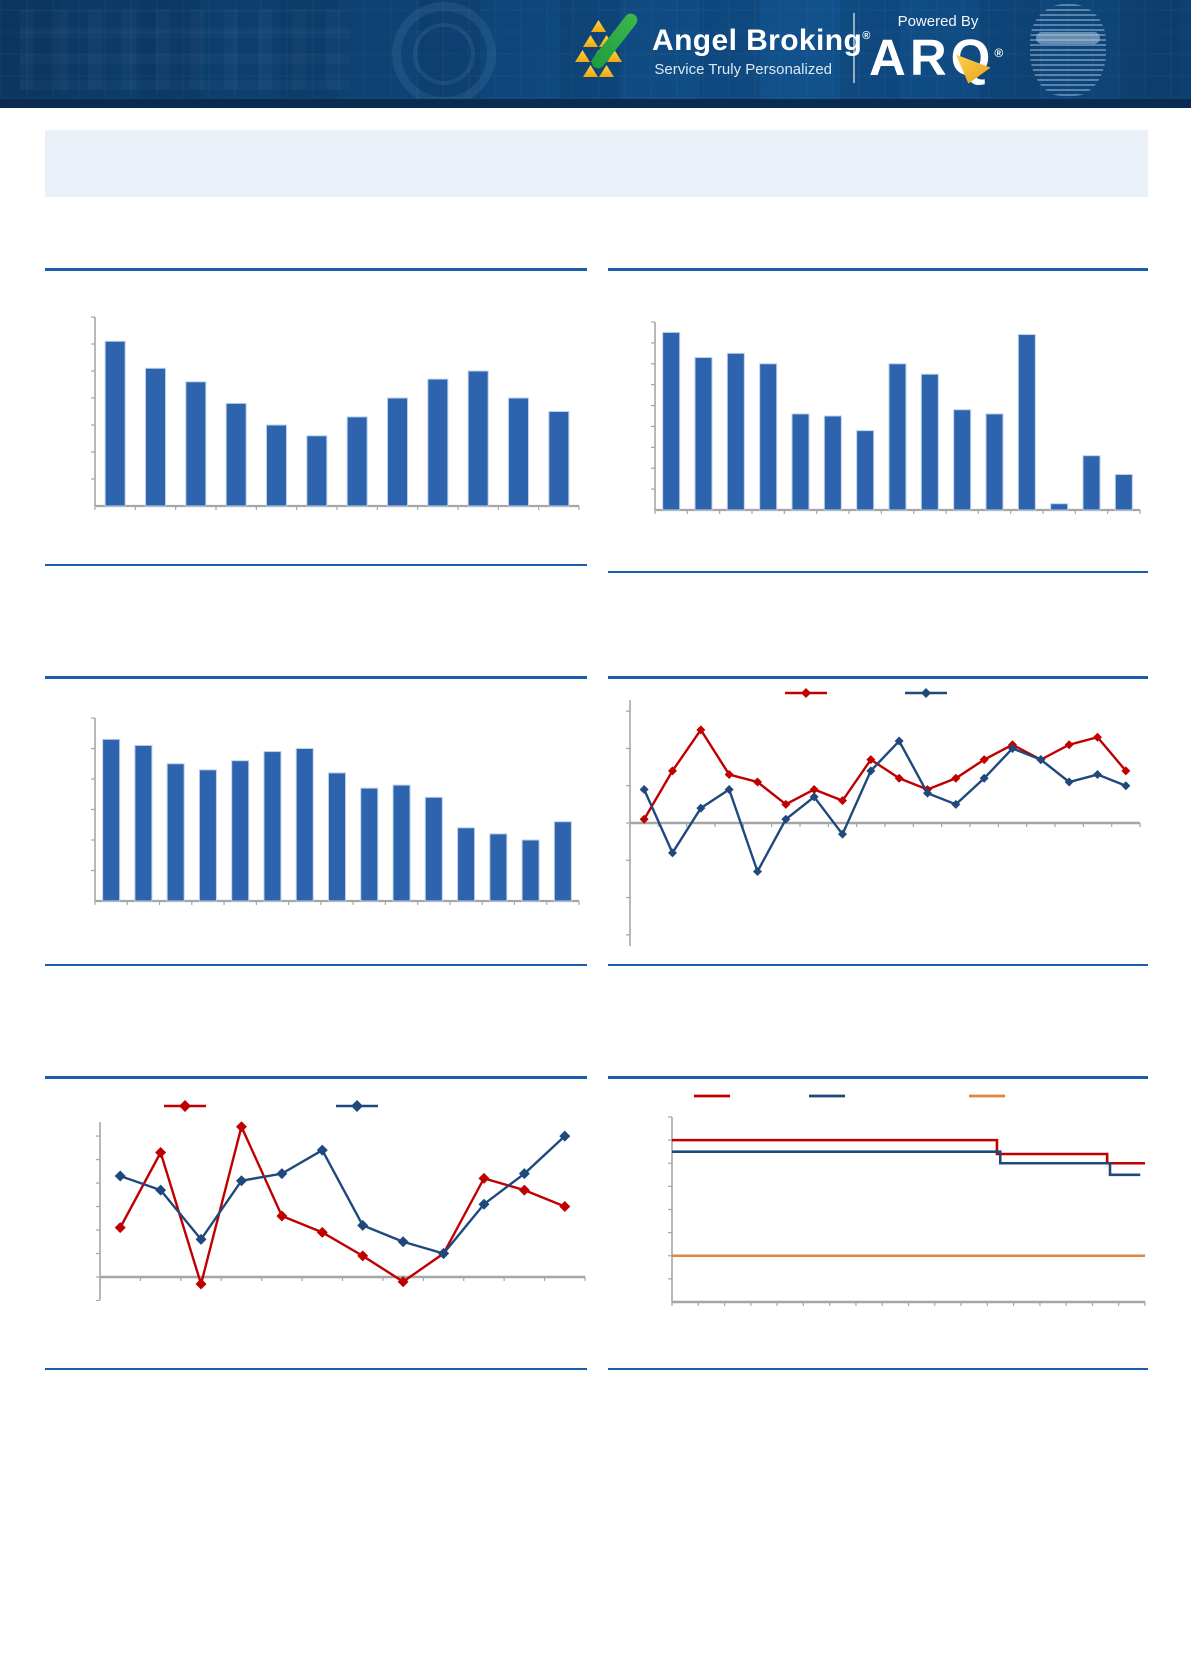  I want to click on header-divider, so click(854, 48).